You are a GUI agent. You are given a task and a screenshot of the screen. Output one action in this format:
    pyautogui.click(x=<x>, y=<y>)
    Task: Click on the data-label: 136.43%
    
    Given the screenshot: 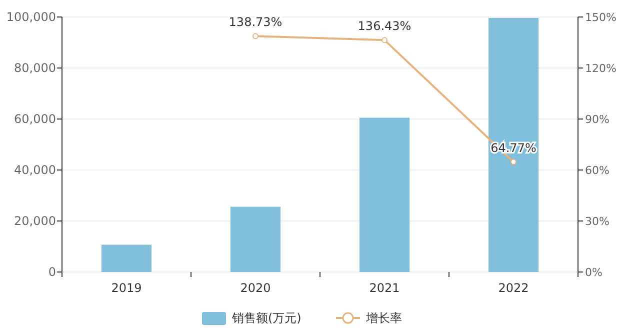 What is the action you would take?
    pyautogui.click(x=385, y=26)
    